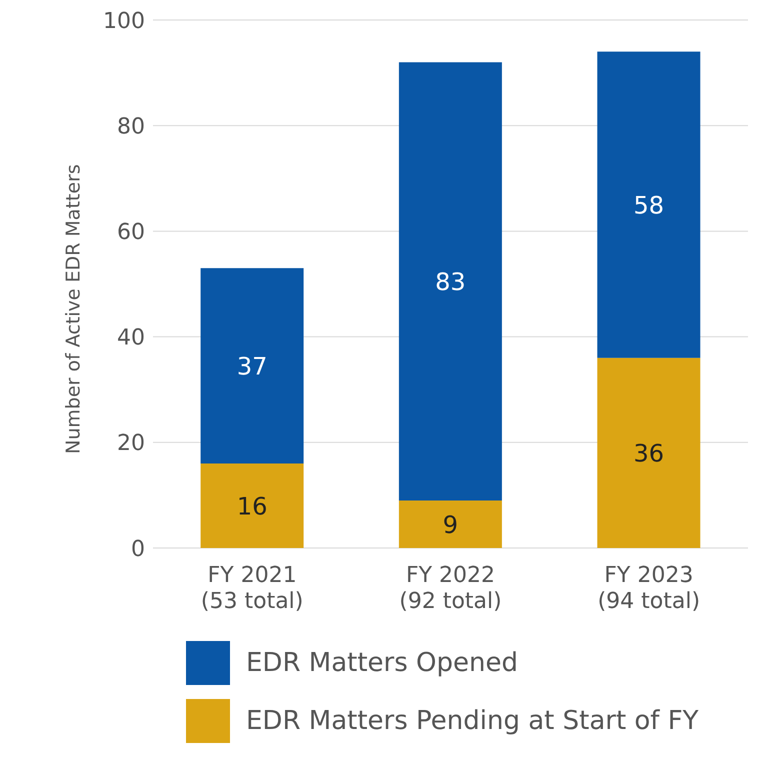  I want to click on y-tick-label: 40, so click(131, 338).